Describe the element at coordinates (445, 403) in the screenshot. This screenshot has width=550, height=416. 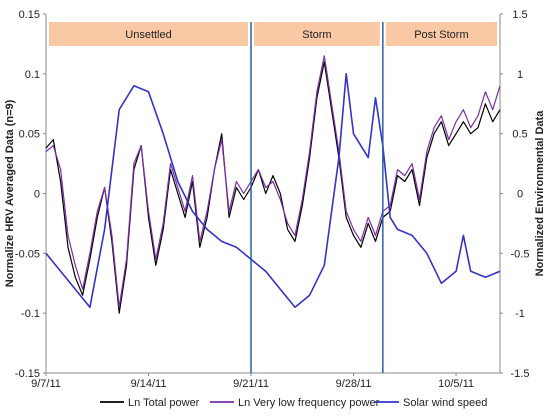
I see `legend-label-2: Solar wind speed` at that location.